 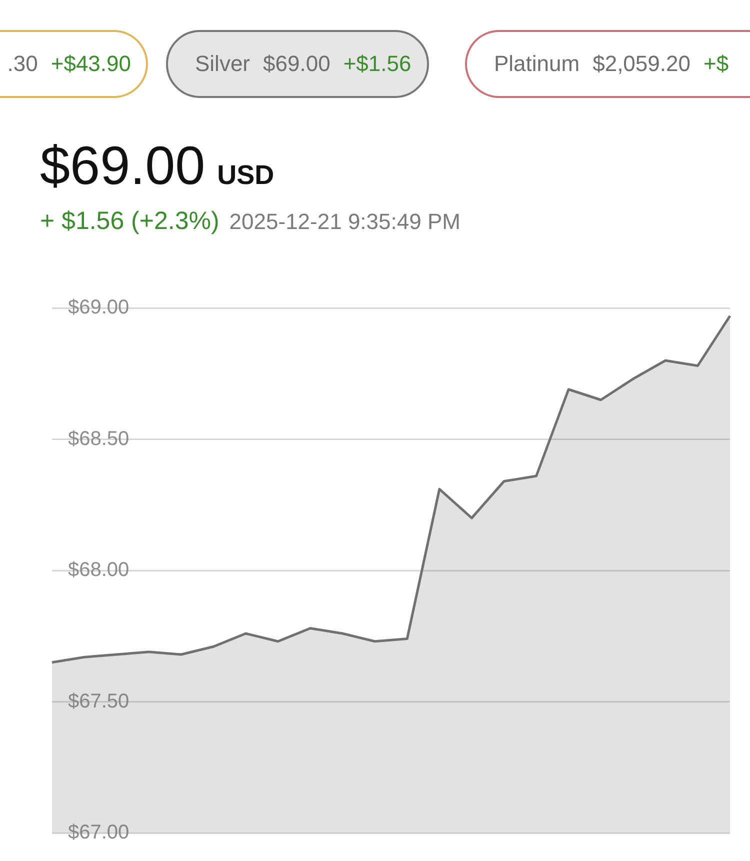 I want to click on y-tick-label: $67.50, so click(x=99, y=701).